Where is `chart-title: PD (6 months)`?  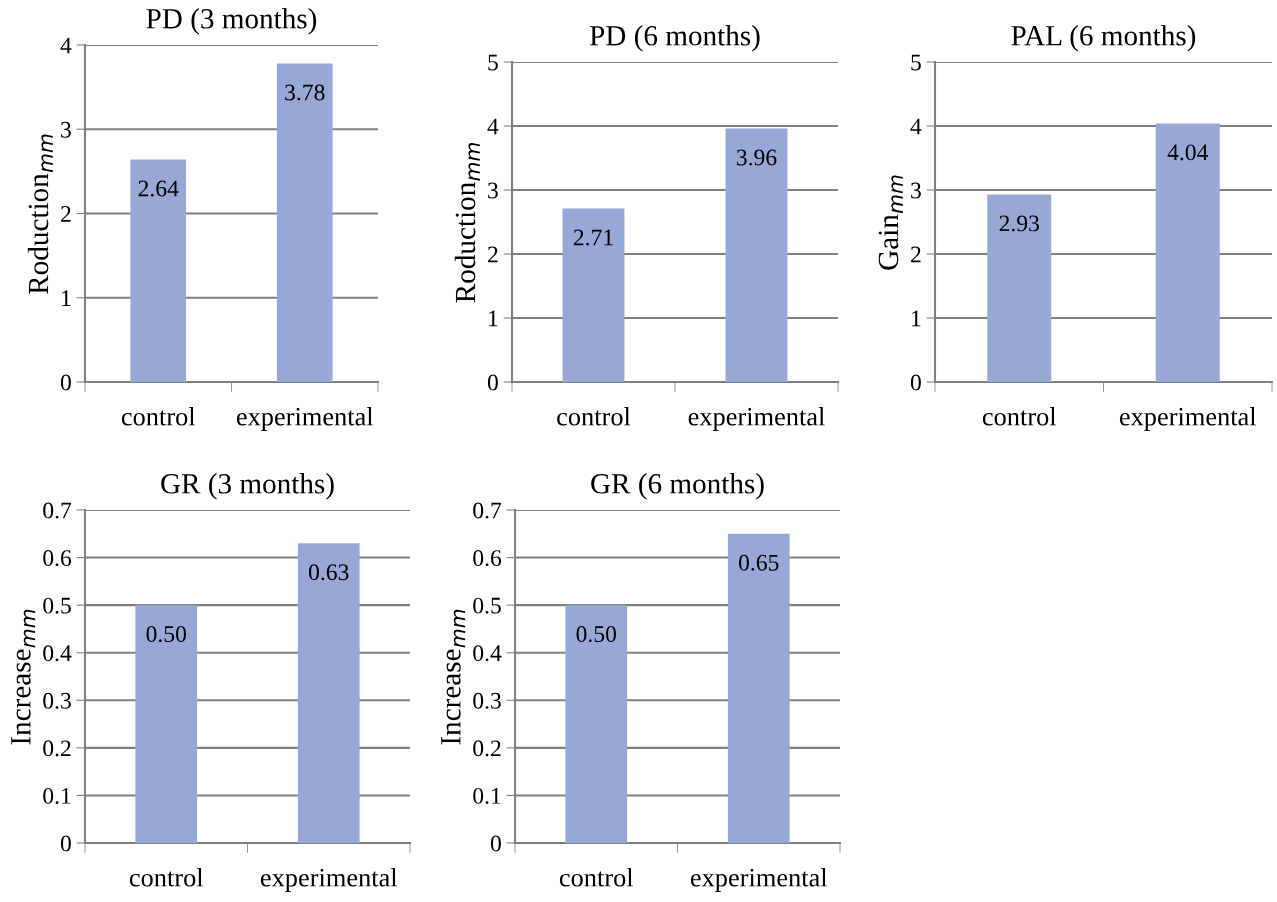
chart-title: PD (6 months) is located at coordinates (674, 38).